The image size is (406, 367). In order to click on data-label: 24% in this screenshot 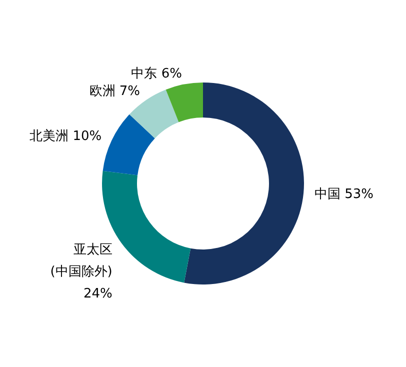, I will do `click(97, 294)`.